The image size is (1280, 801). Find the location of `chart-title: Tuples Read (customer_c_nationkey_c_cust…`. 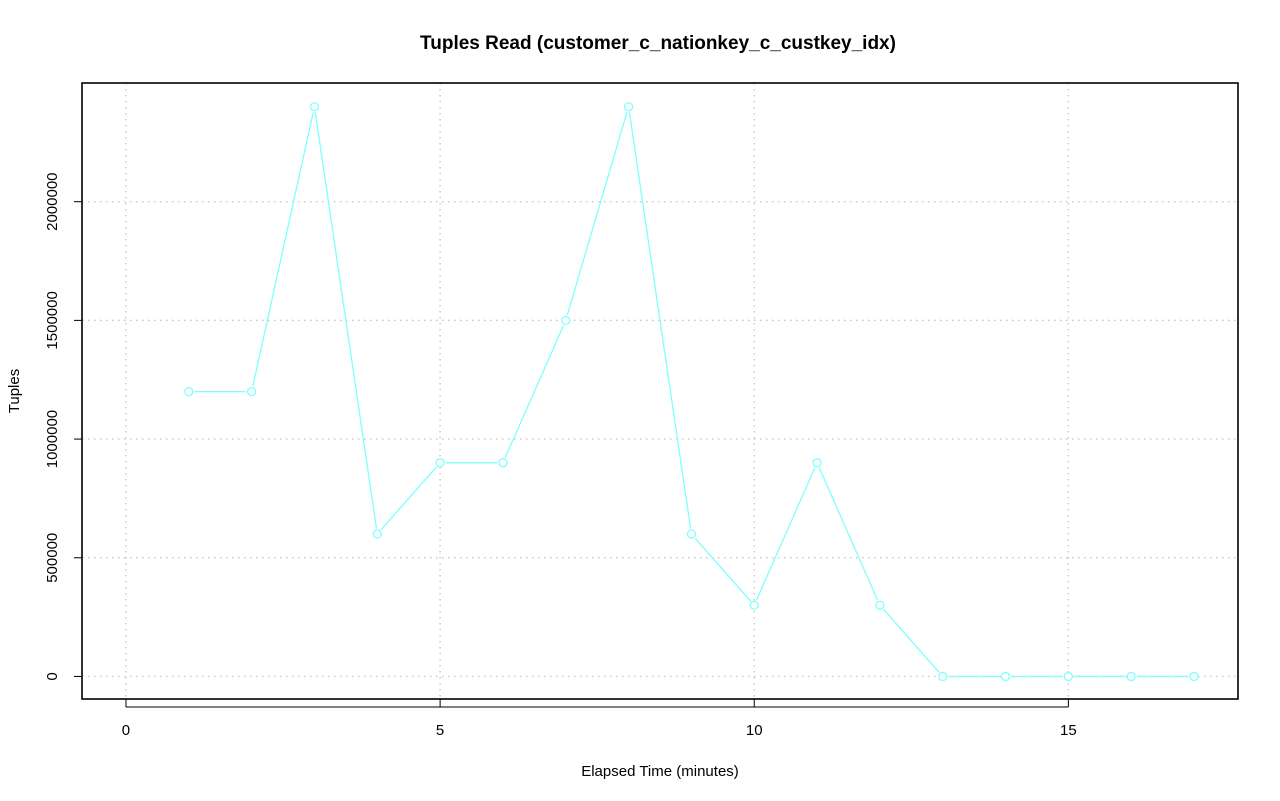

chart-title: Tuples Read (customer_c_nationkey_c_cust… is located at coordinates (658, 43).